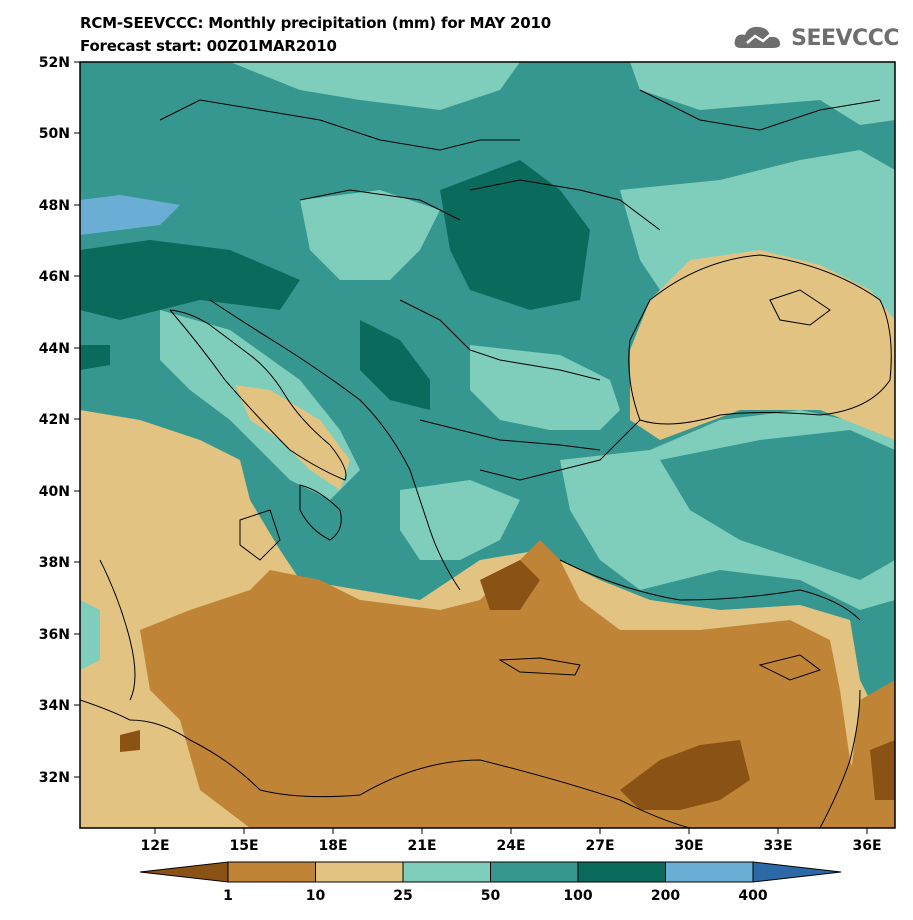 Image resolution: width=913 pixels, height=920 pixels. I want to click on colorbar-label: 1, so click(228, 896).